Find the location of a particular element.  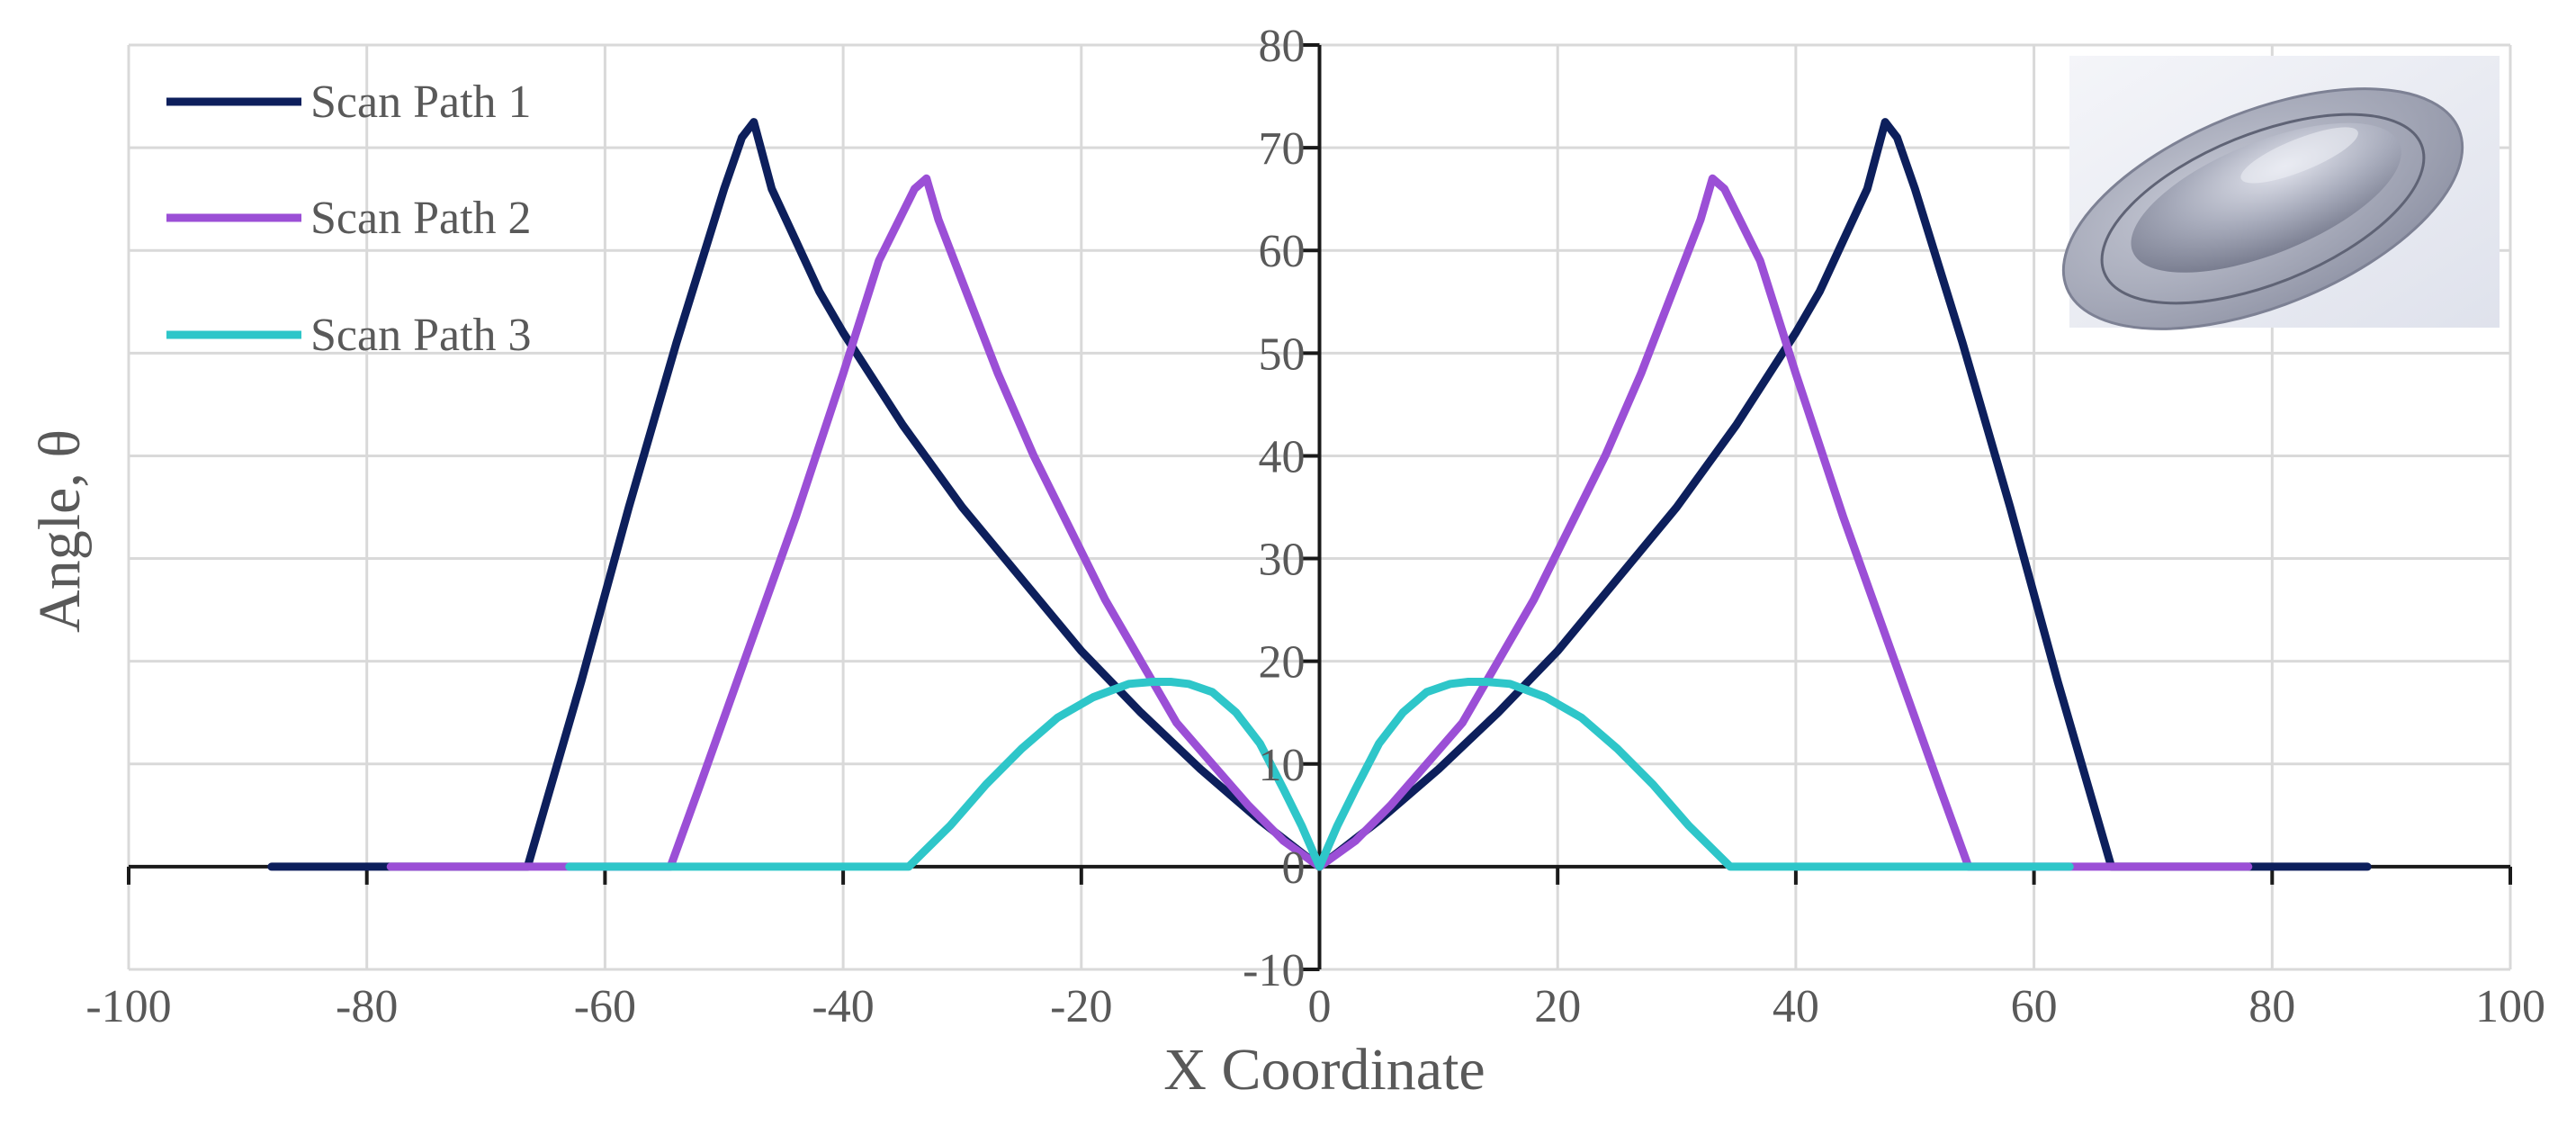

dome-highlight is located at coordinates (2299, 156).